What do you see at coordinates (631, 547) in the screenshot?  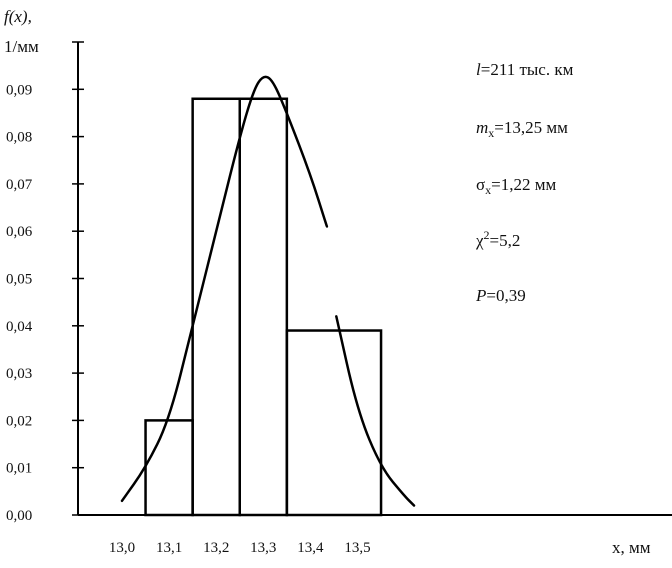 I see `x-axis-title: x, мм` at bounding box center [631, 547].